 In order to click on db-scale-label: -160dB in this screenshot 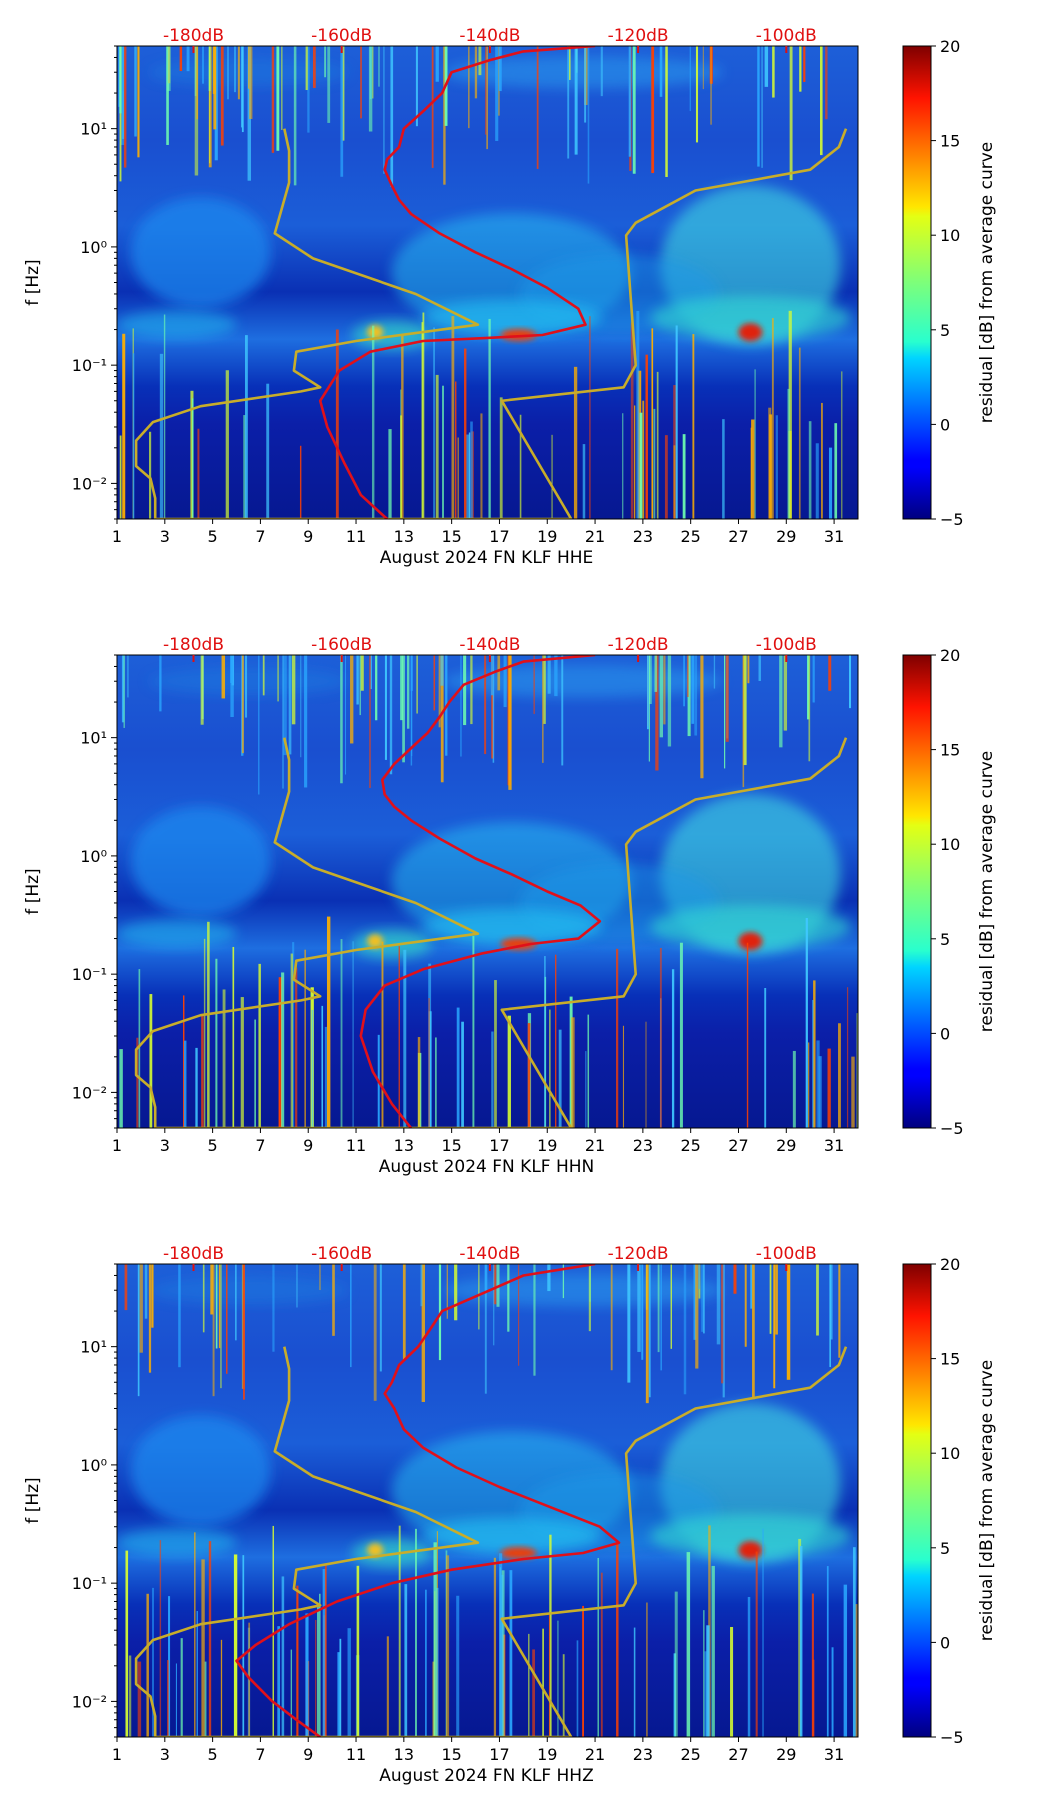, I will do `click(341, 645)`.